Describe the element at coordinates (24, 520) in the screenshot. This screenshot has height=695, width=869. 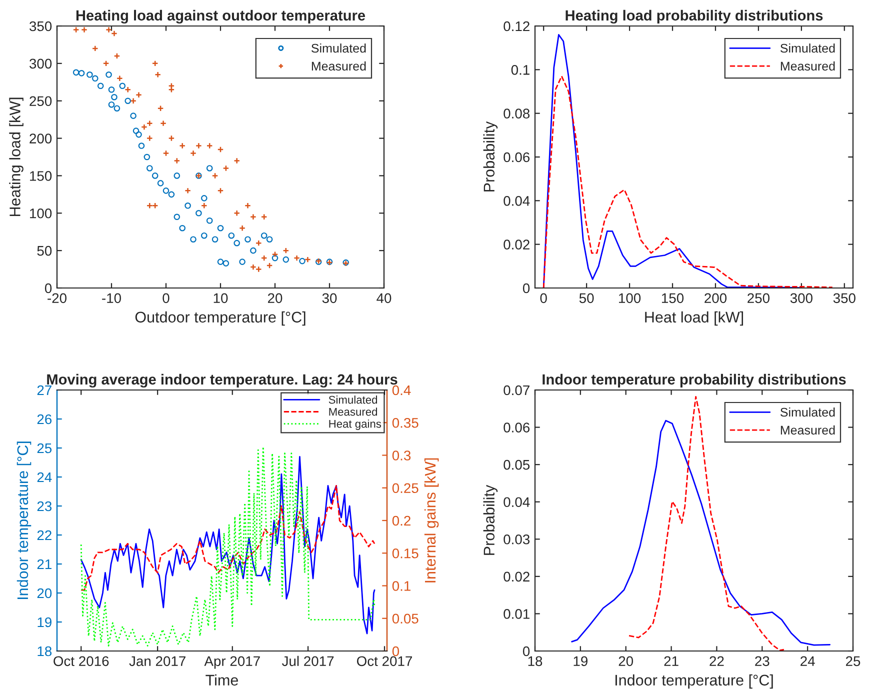
I see `y-axis-title: Indoor temperature [°C]` at that location.